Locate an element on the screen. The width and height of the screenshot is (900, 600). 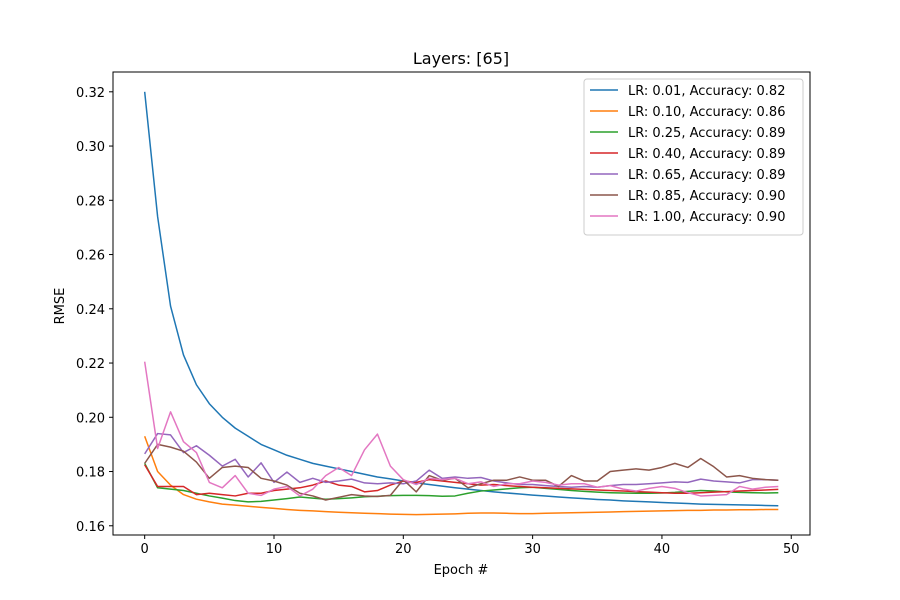
legend-box is located at coordinates (693, 157).